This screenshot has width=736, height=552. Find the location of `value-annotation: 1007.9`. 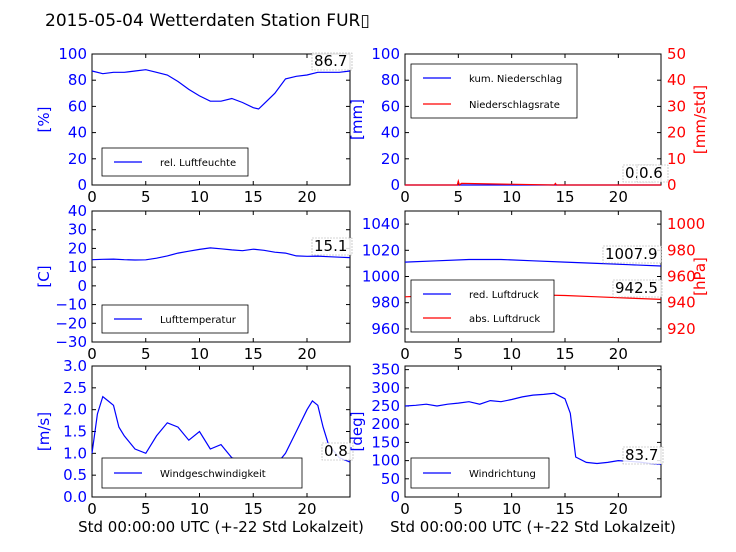

value-annotation: 1007.9 is located at coordinates (631, 254).